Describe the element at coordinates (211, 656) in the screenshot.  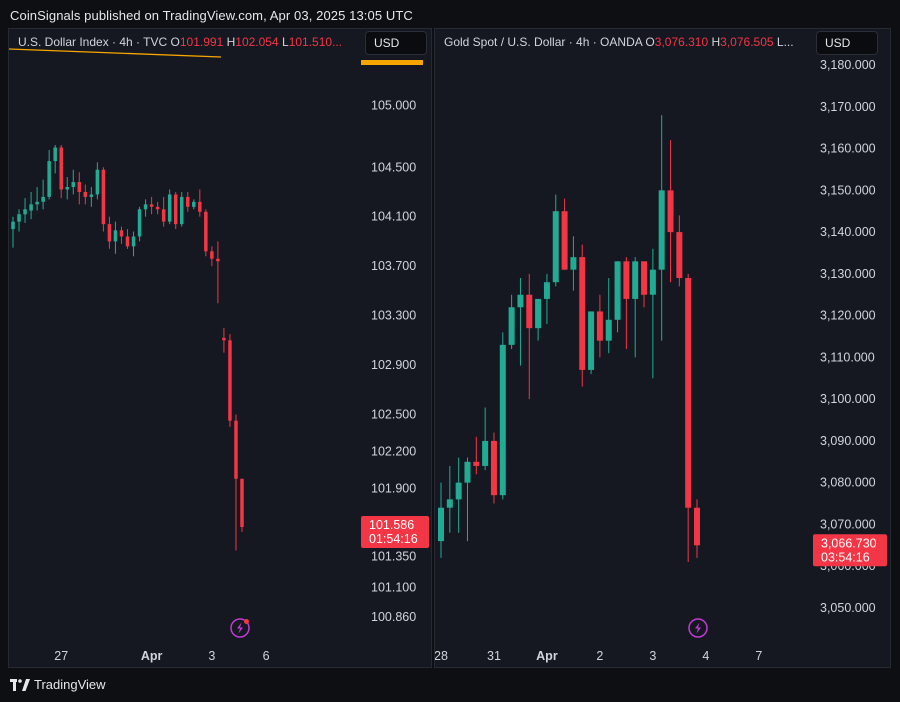
I see `x-tick-label: 3` at that location.